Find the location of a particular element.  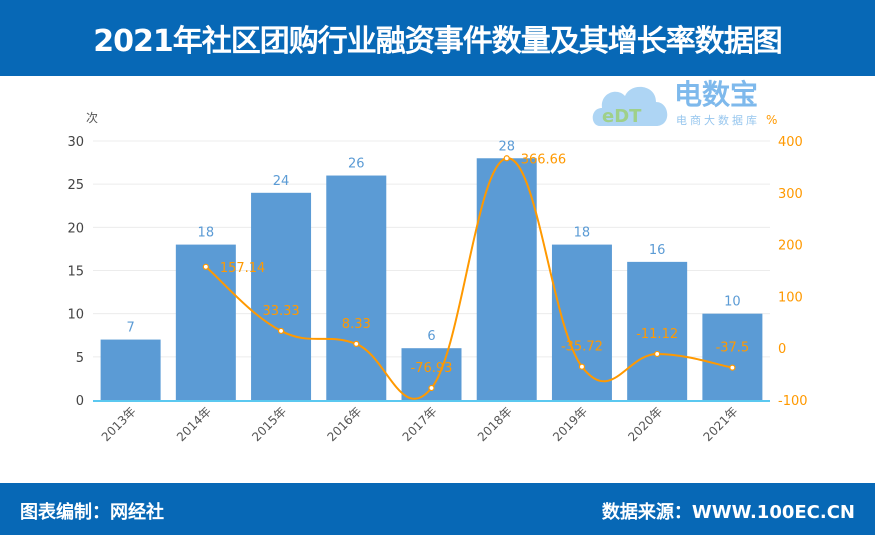

logo-watermark: eDT 电数宝 电商大数据库 is located at coordinates (676, 106).